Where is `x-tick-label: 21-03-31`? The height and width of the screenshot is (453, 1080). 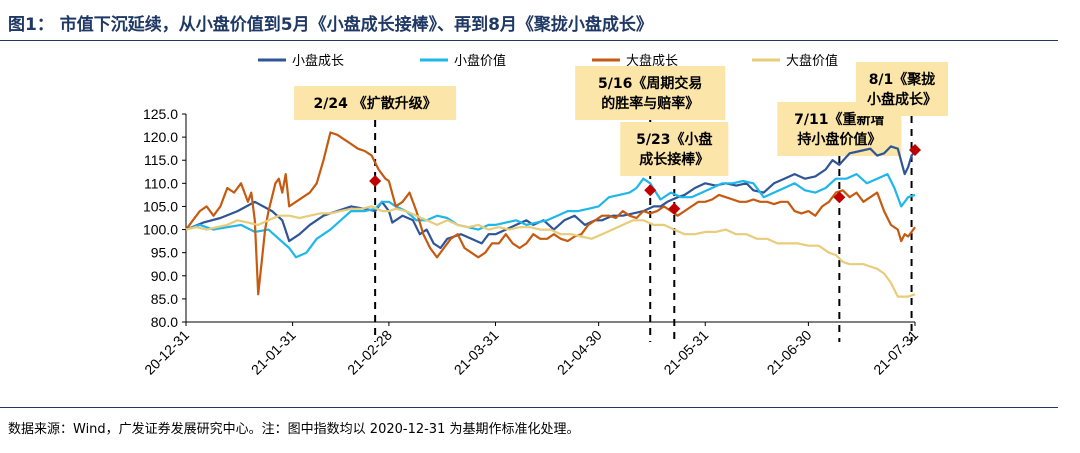
x-tick-label: 21-03-31 is located at coordinates (476, 352).